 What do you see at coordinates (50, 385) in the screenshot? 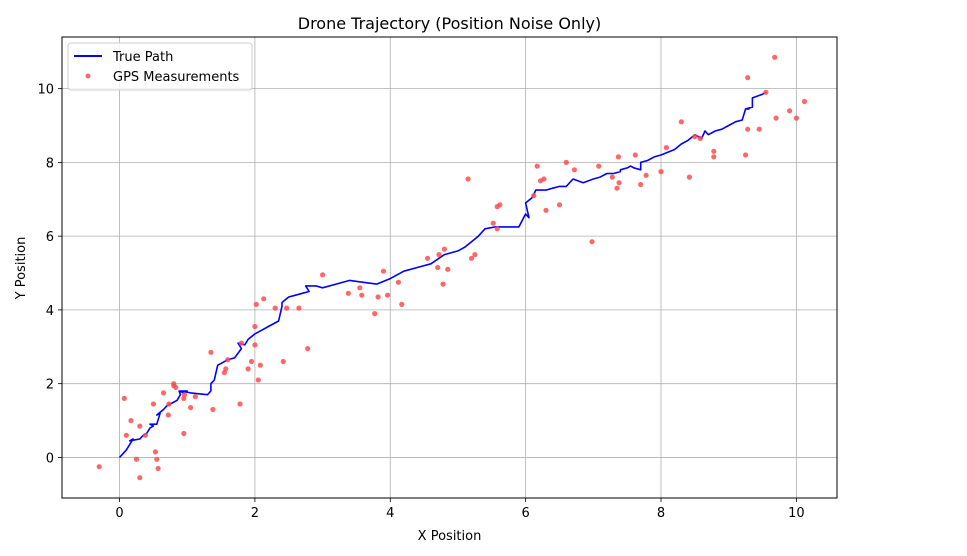
I see `y-tick-label: 2` at bounding box center [50, 385].